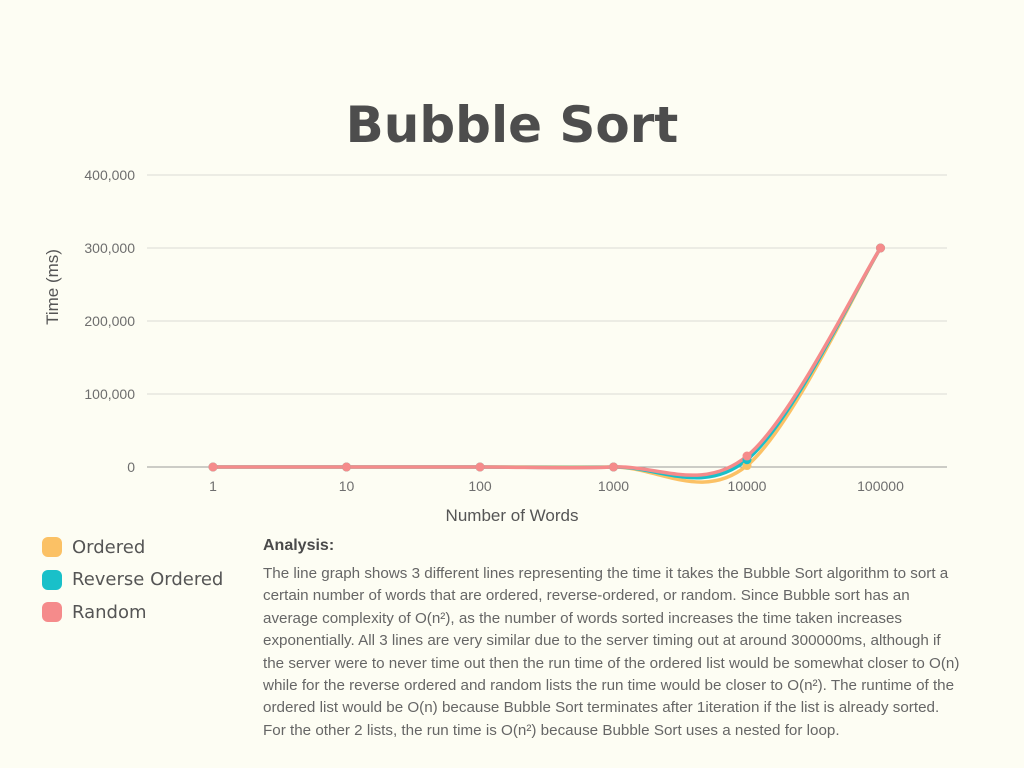 The image size is (1024, 768). Describe the element at coordinates (299, 545) in the screenshot. I see `analysis-title: Analysis:` at that location.